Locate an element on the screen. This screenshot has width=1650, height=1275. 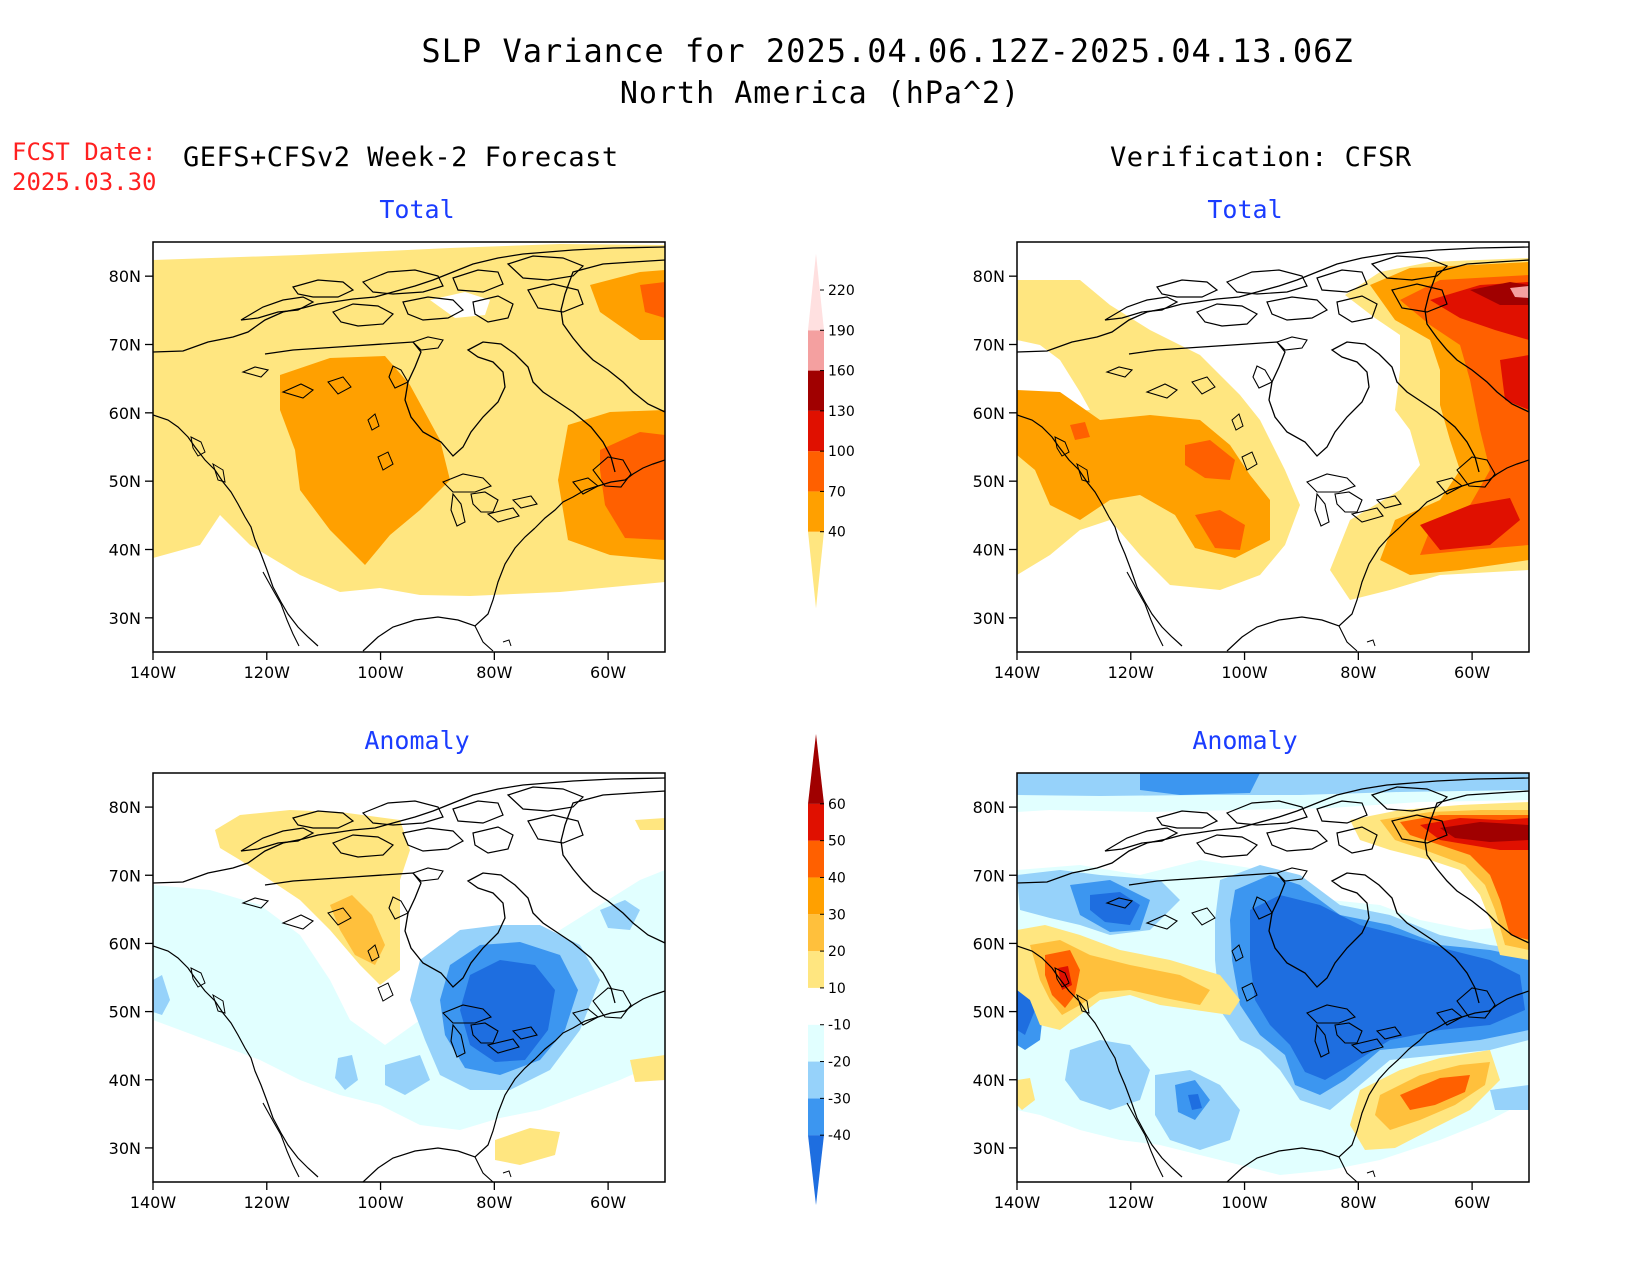
anomaly-colorbar: -40 -30 -20 -10 10 20 30 40 50 60 is located at coordinates (829, 969).